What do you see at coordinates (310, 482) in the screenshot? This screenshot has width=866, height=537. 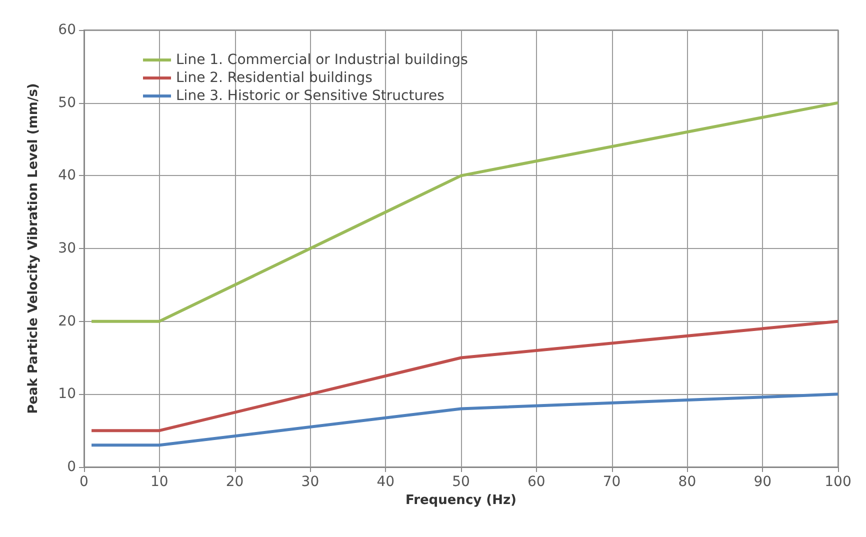 I see `x-tick-label: 30` at bounding box center [310, 482].